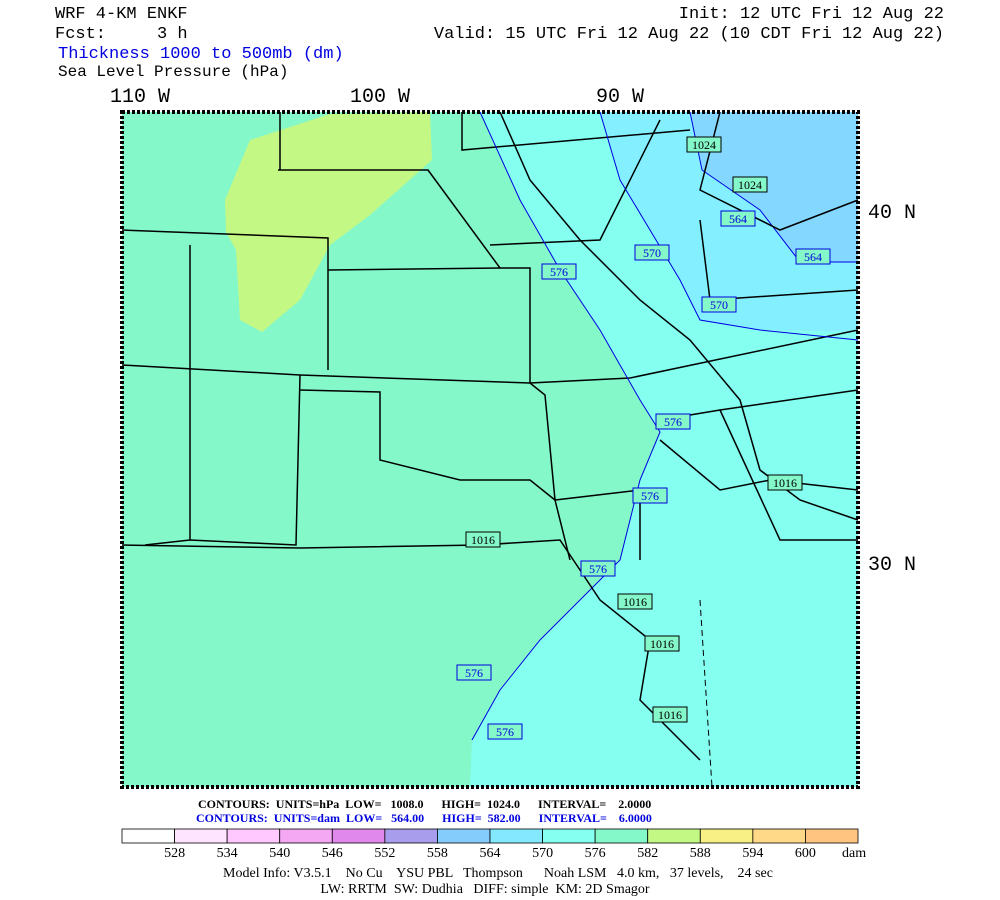  I want to click on model-name: WRF 4-KM ENKF, so click(121, 14).